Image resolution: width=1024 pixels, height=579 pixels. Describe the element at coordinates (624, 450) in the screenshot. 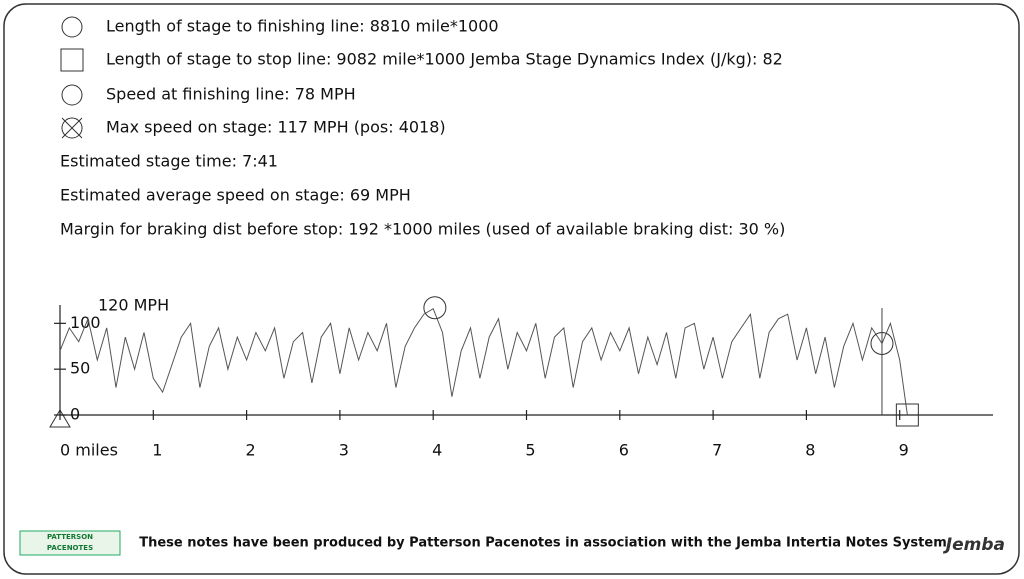

I see `x-tick-label: 6` at that location.